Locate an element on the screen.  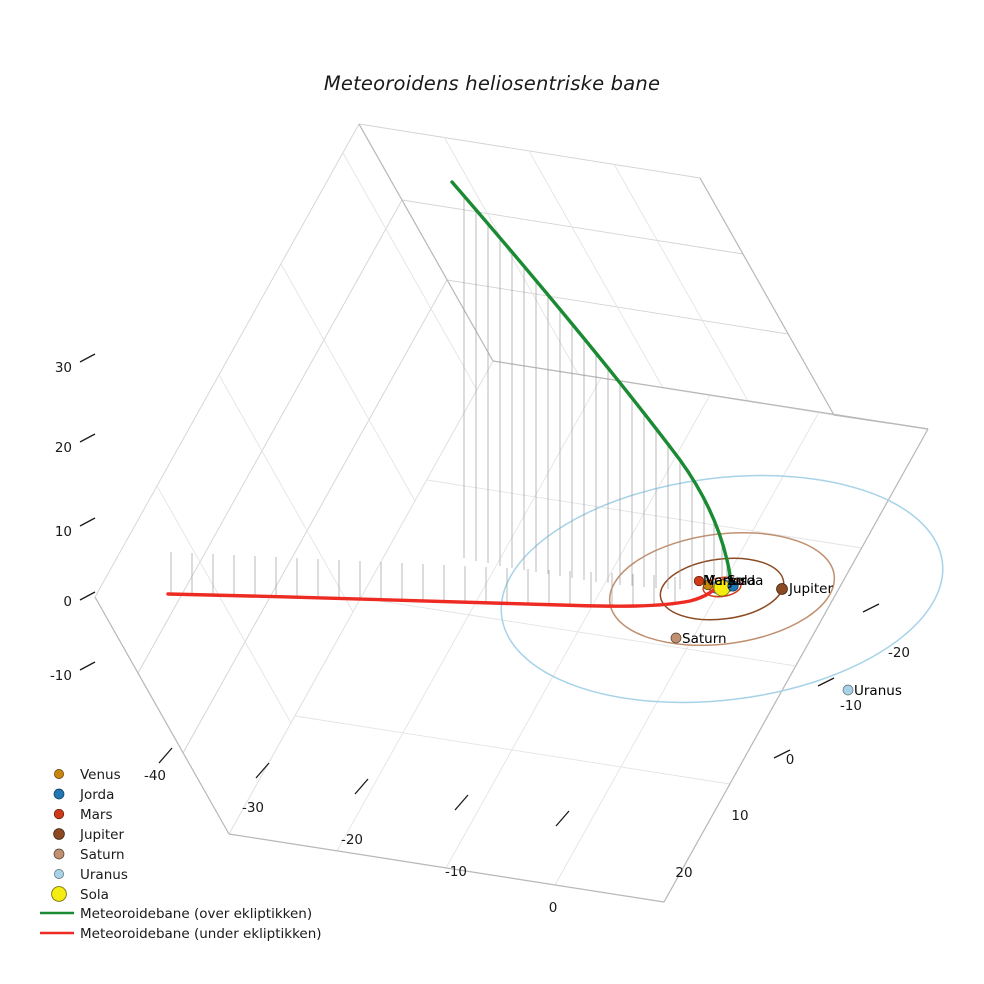
legend-label-venus: Venus is located at coordinates (100, 775).